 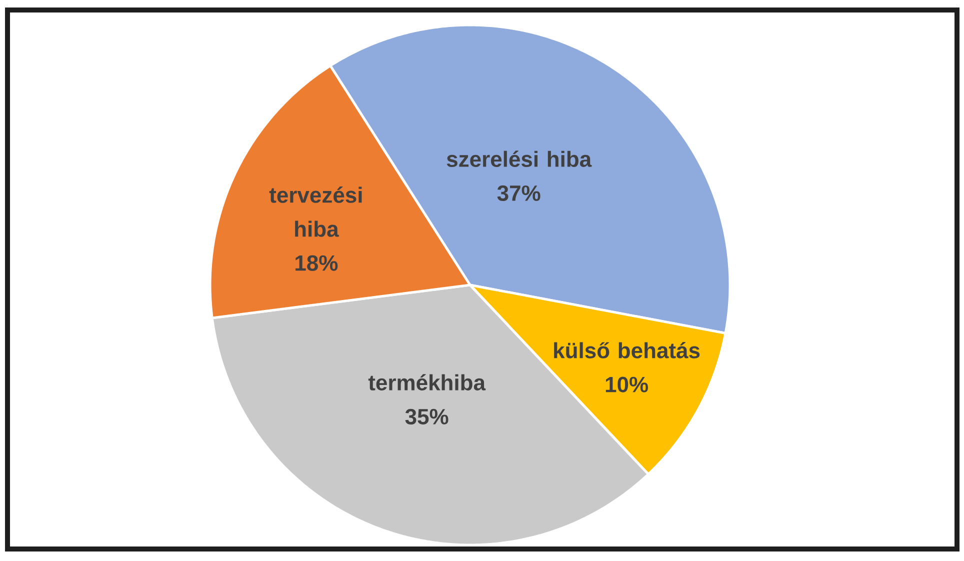 I want to click on data-label: 10%, so click(x=627, y=384).